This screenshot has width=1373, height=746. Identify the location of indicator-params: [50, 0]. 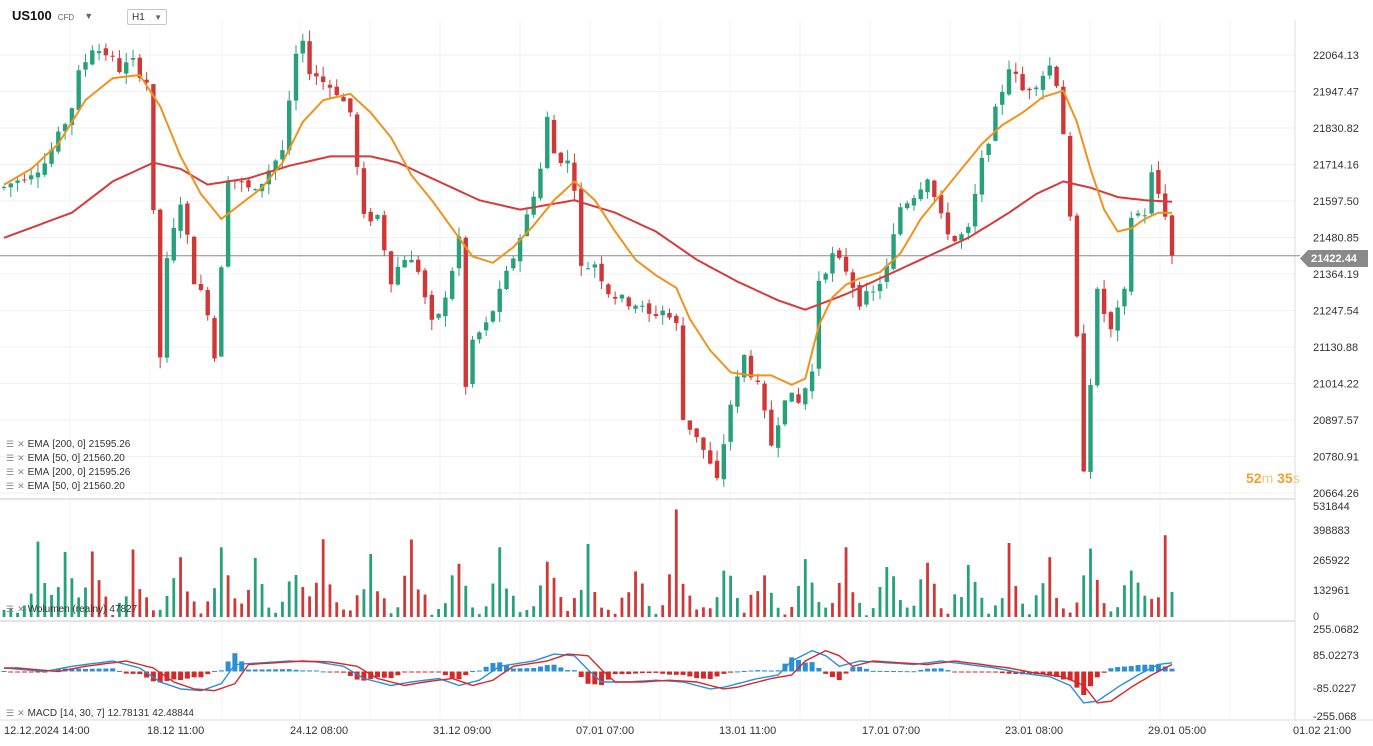
(66, 486).